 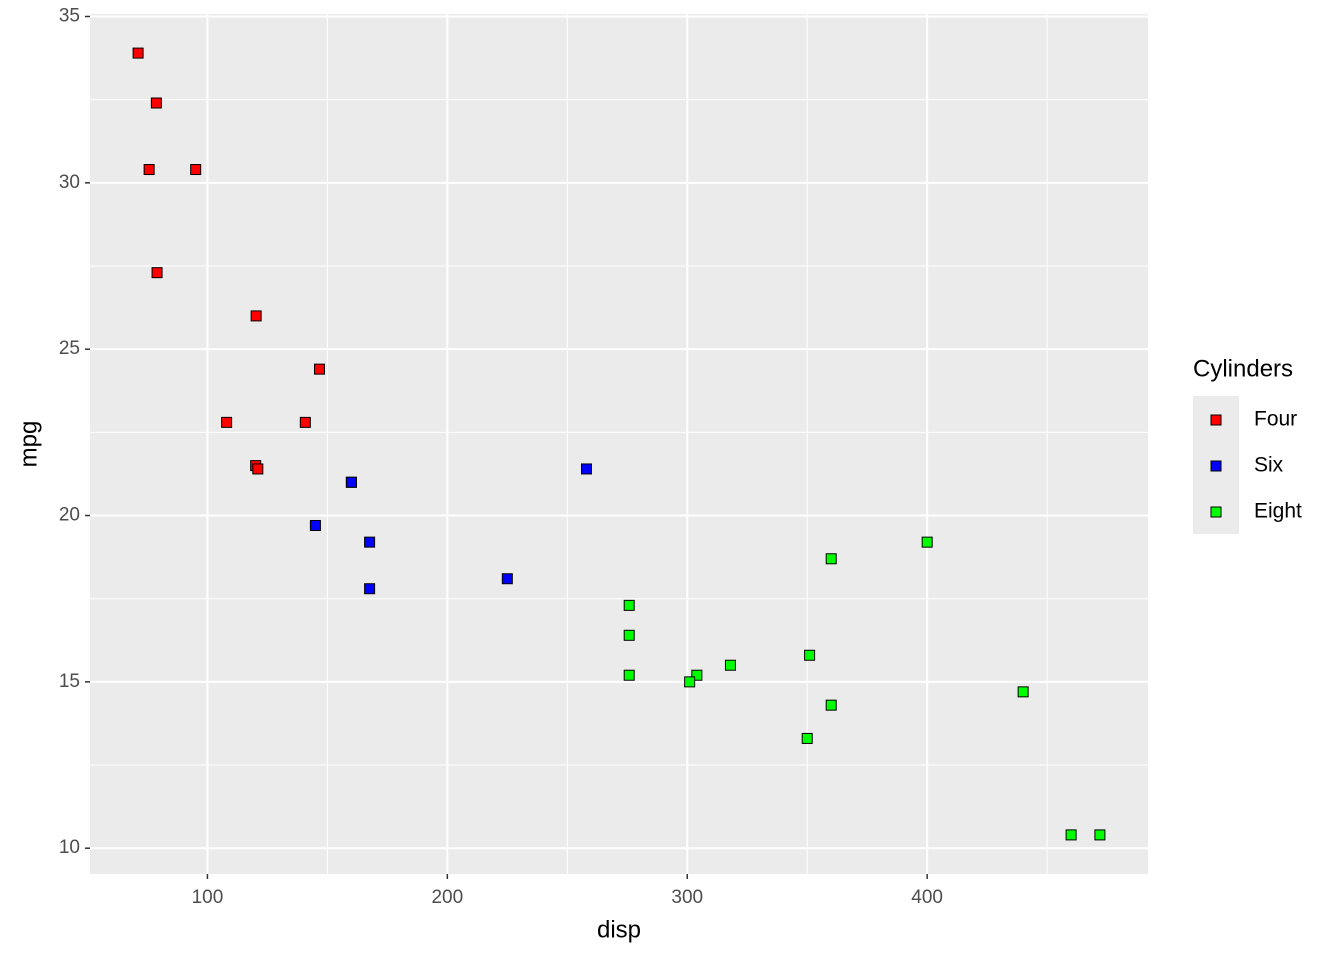 I want to click on y-tick-label: 15, so click(x=69, y=681).